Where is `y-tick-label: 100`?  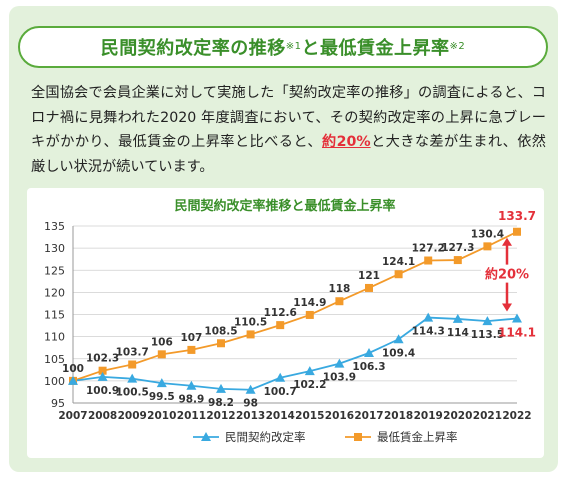
y-tick-label: 100 is located at coordinates (54, 381).